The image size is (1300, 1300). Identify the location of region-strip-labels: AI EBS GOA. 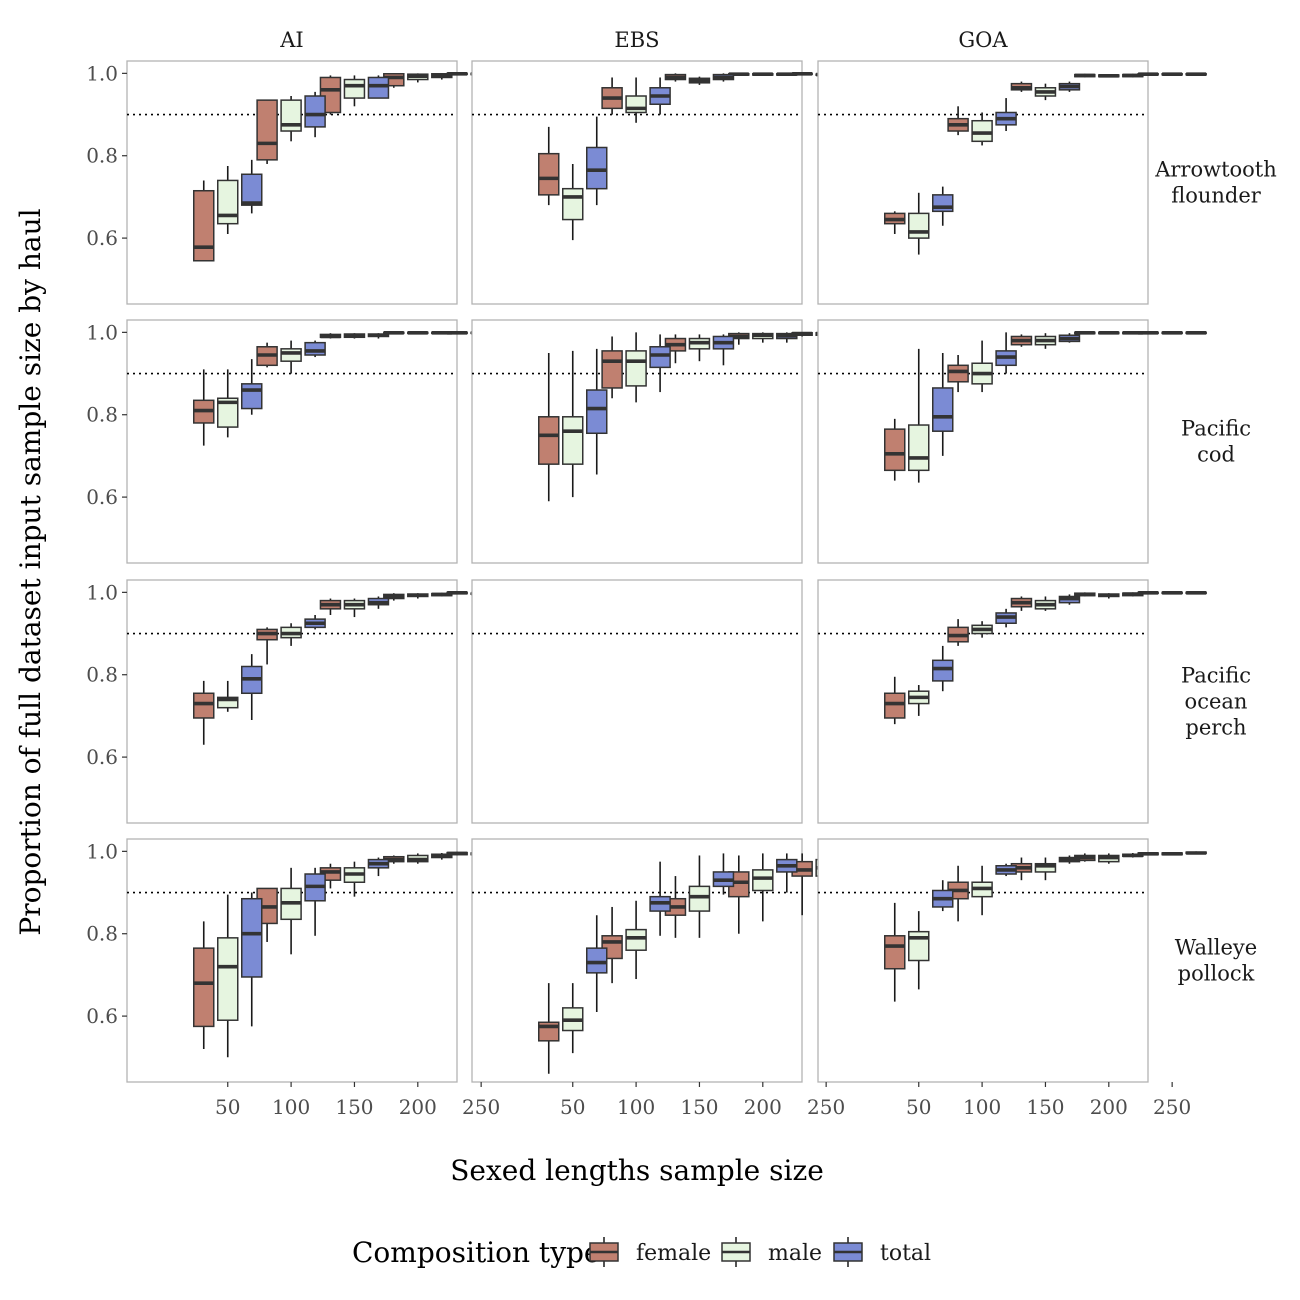
(643, 40).